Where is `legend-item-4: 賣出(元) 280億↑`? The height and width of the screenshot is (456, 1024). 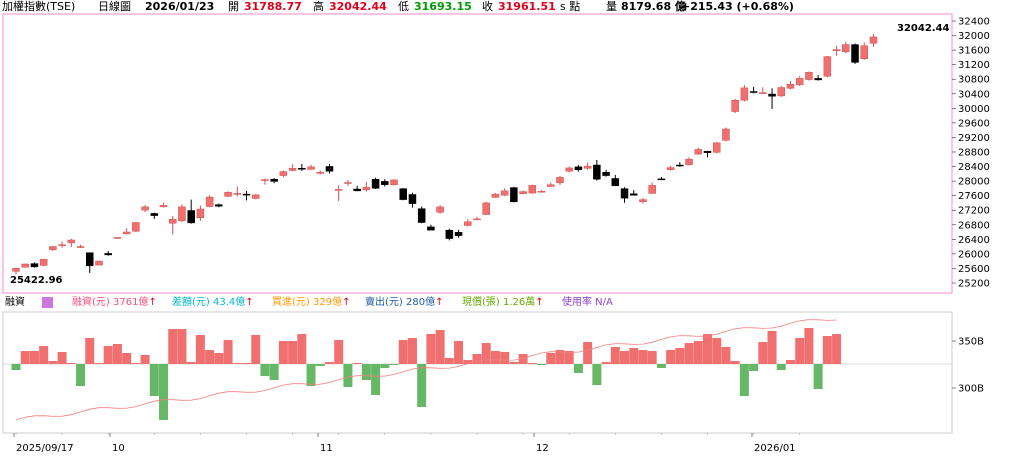
legend-item-4: 賣出(元) 280億↑ is located at coordinates (404, 303).